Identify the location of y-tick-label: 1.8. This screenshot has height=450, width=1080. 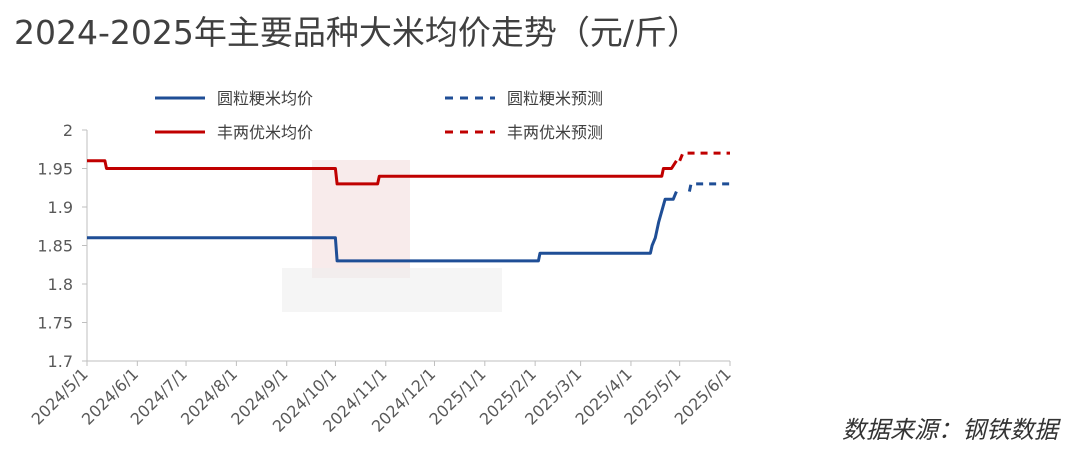
(60, 284).